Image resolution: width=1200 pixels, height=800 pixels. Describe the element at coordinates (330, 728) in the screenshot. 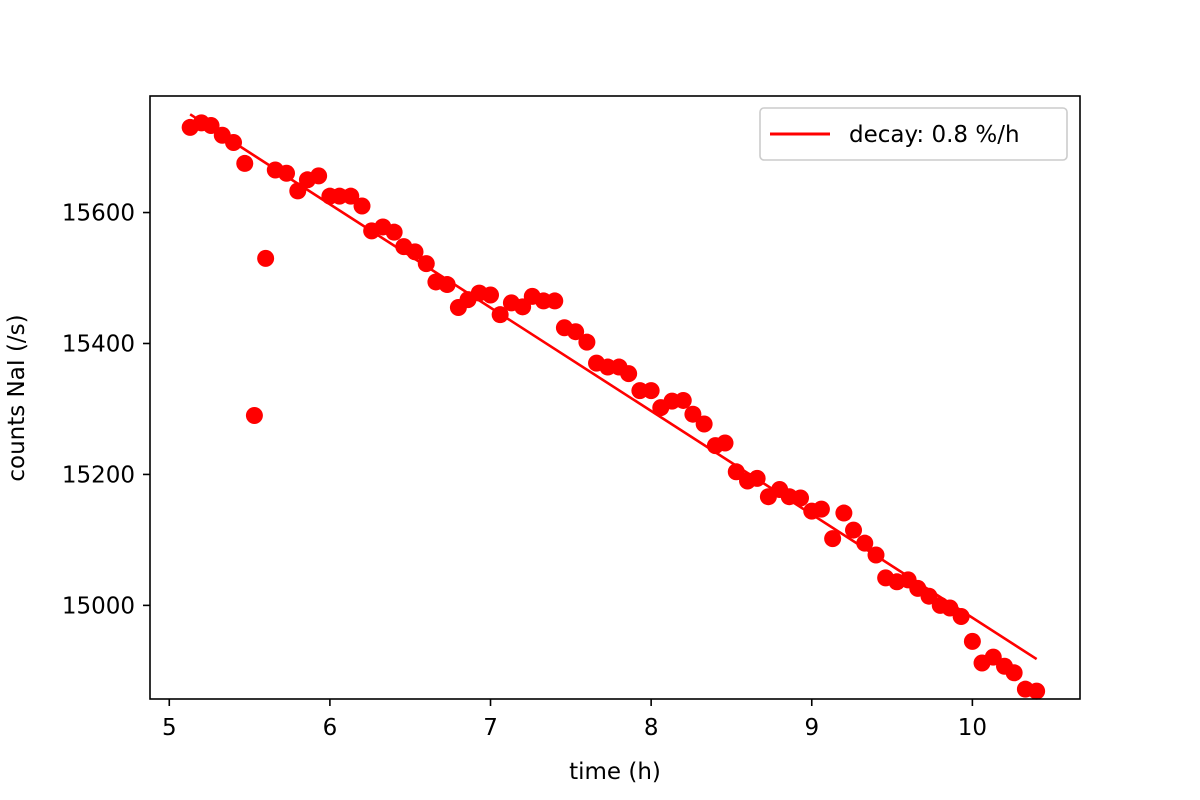

I see `x-tick-label: 6` at that location.